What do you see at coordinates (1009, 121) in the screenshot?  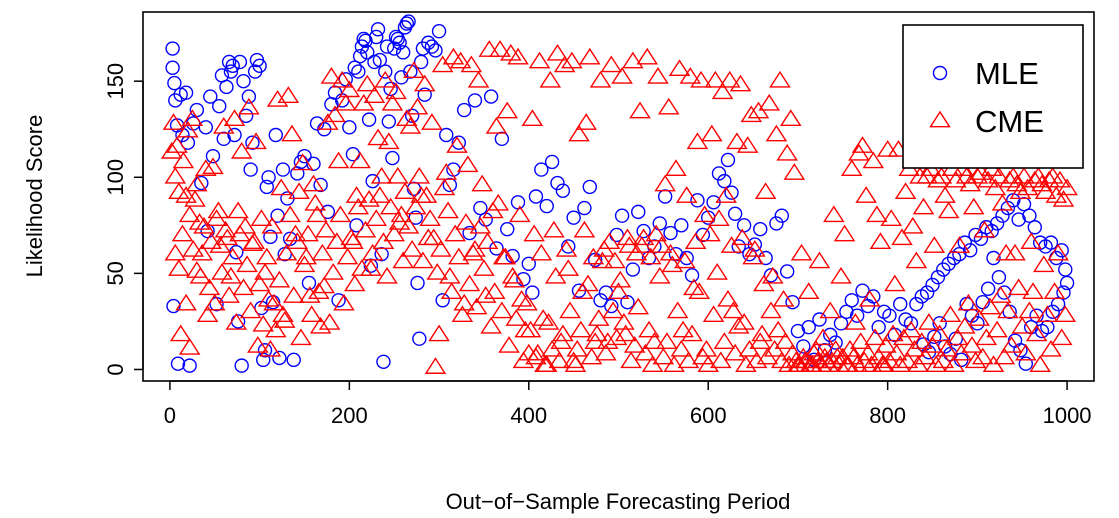 I see `legend-label-cme: CME` at bounding box center [1009, 121].